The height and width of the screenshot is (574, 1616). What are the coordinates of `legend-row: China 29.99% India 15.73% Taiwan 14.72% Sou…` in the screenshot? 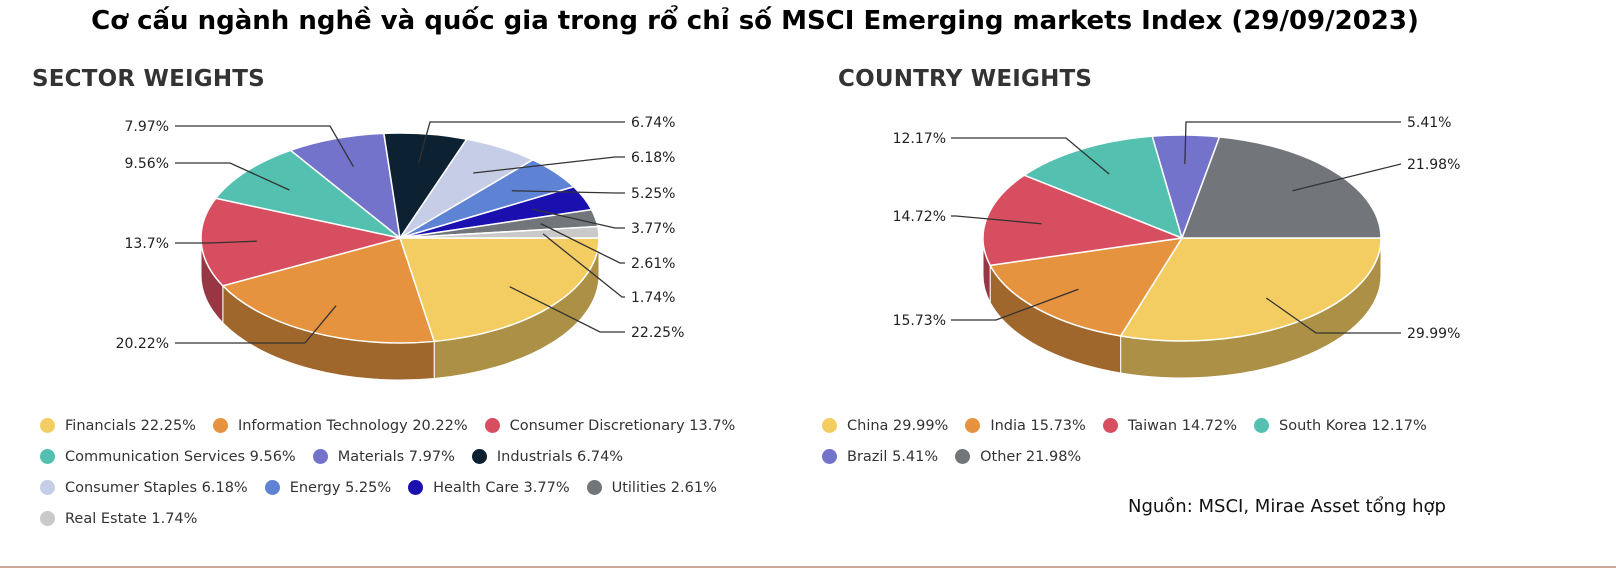 It's located at (1133, 425).